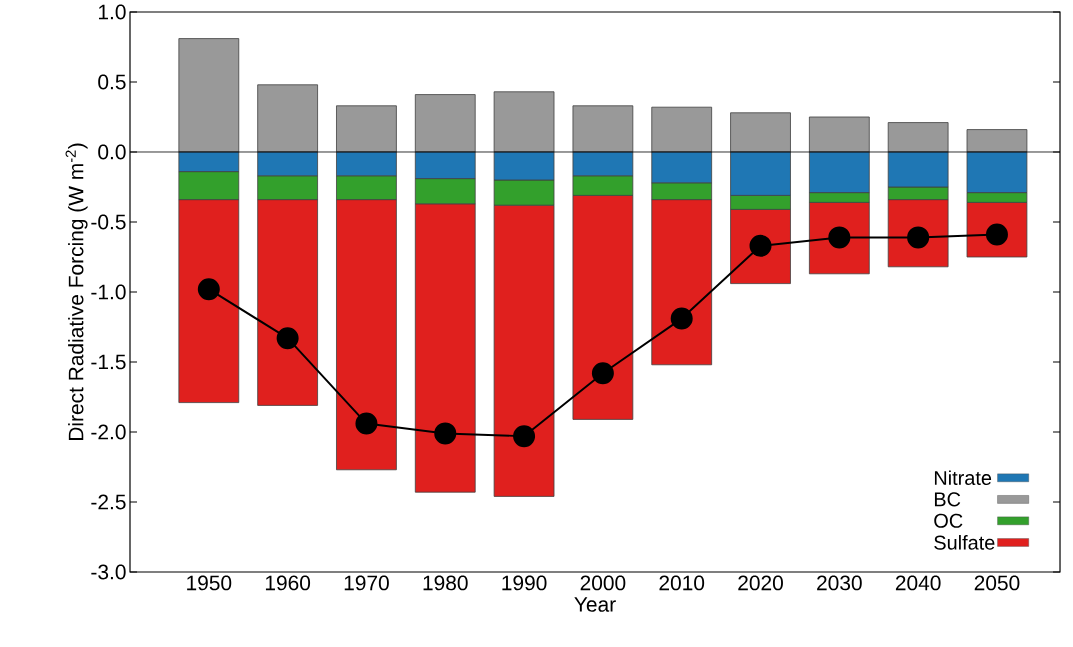 The width and height of the screenshot is (1073, 647). I want to click on x-tick-label: 1990, so click(524, 583).